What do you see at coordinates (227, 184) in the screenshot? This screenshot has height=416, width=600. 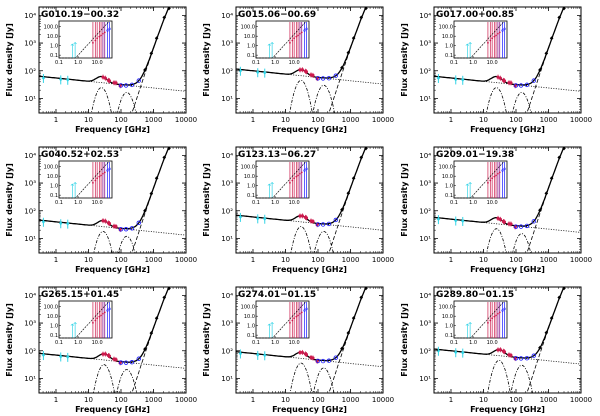 I see `y-tick-label: 10³` at bounding box center [227, 184].